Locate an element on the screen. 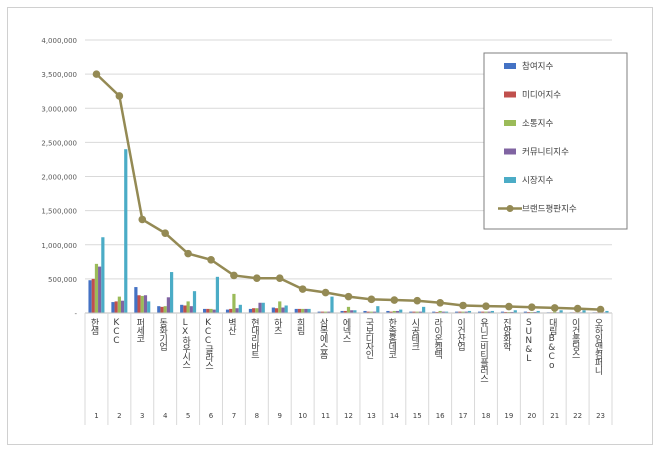  x-index-label: 19 is located at coordinates (508, 416).